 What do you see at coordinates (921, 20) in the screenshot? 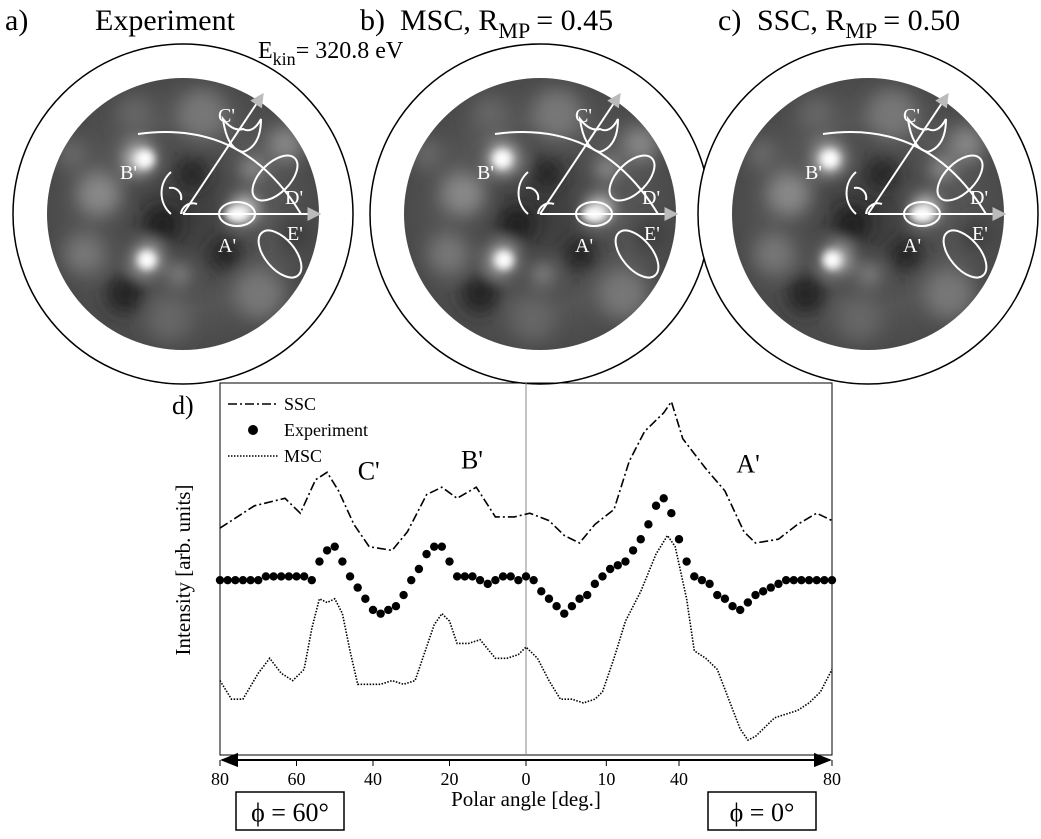
I see `title-rest: = 0.50` at bounding box center [921, 20].